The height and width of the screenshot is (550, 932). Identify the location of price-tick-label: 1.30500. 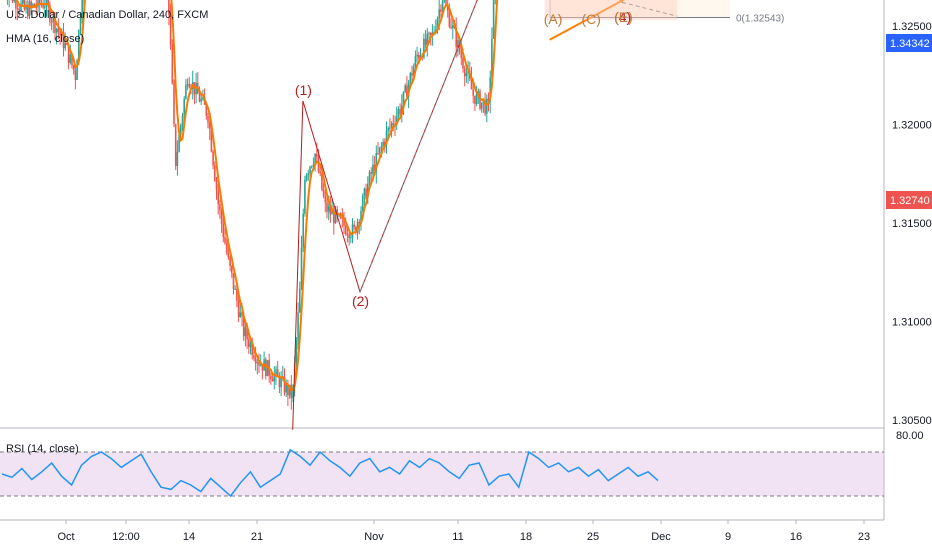
(912, 421).